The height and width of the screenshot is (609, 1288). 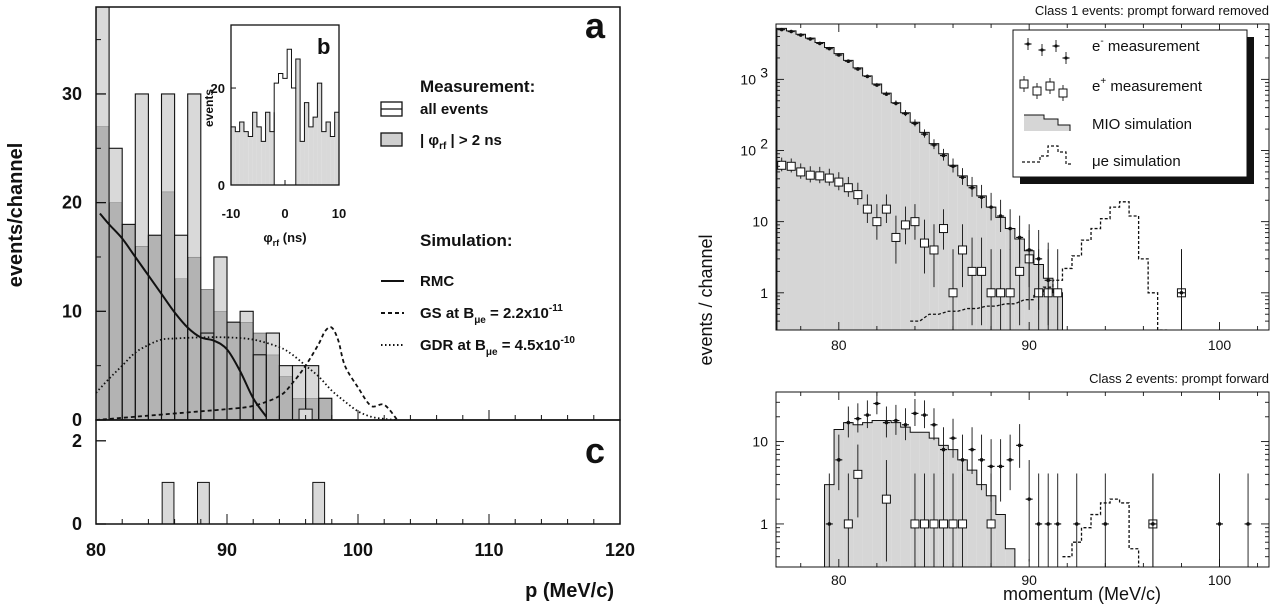 I want to click on left-ylabel: events/channel, so click(x=16, y=215).